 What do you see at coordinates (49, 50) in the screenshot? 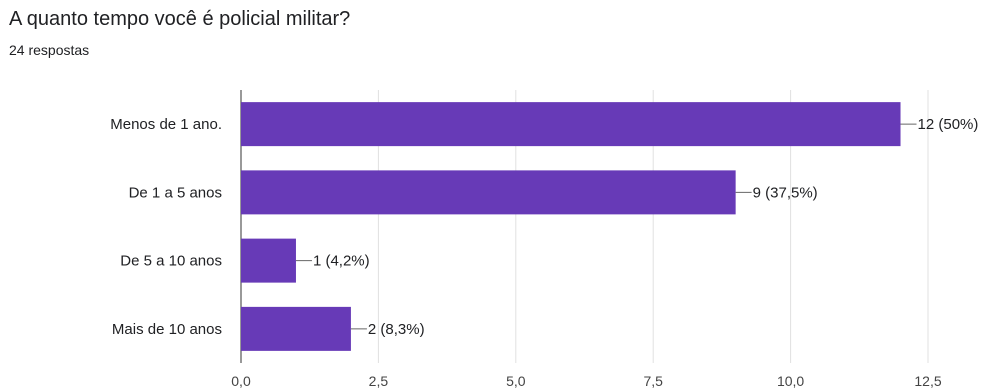
I see `response-count: 24 respostas` at bounding box center [49, 50].